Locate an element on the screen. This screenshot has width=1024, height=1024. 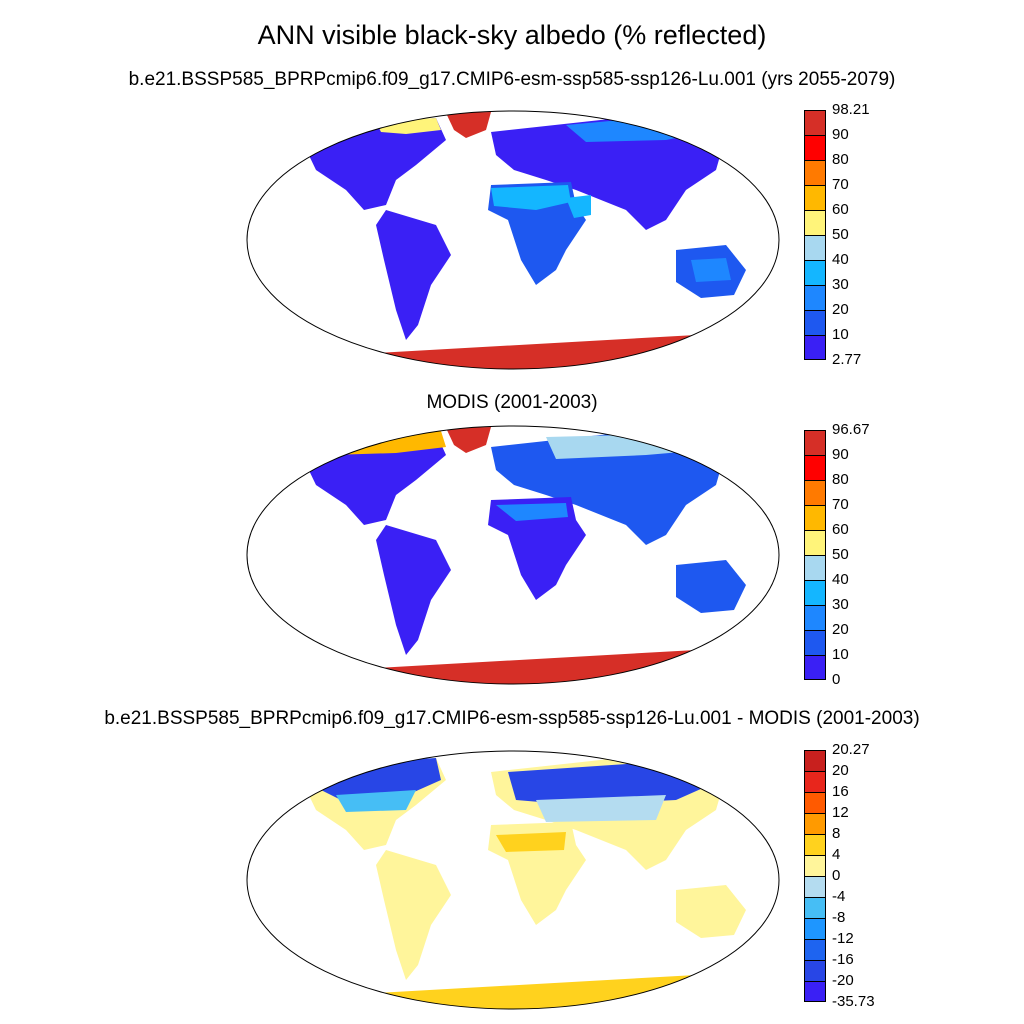
panel-2-colorbar is located at coordinates (815, 555).